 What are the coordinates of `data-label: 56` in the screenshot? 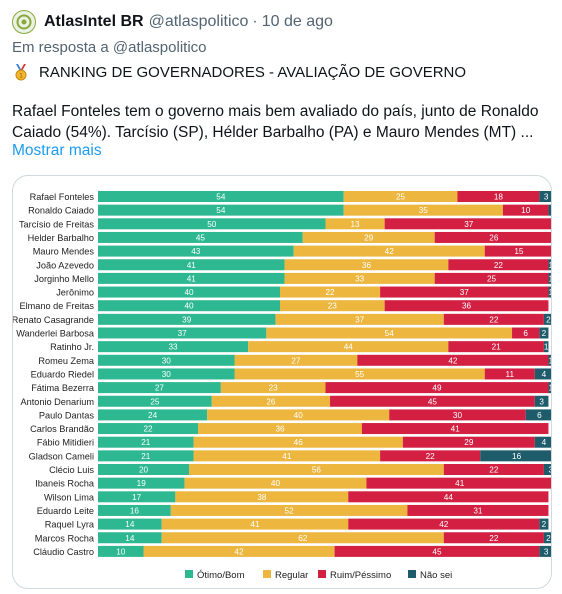 It's located at (317, 470).